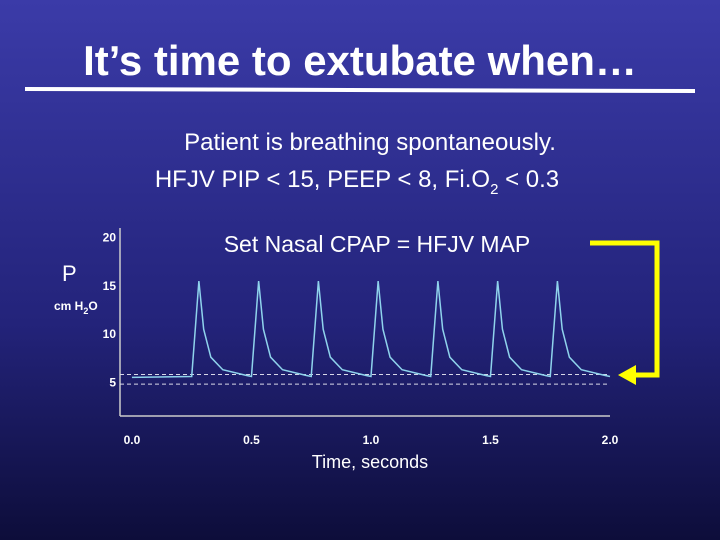 This screenshot has height=540, width=720. What do you see at coordinates (610, 440) in the screenshot?
I see `x-tick-label: 2.0` at bounding box center [610, 440].